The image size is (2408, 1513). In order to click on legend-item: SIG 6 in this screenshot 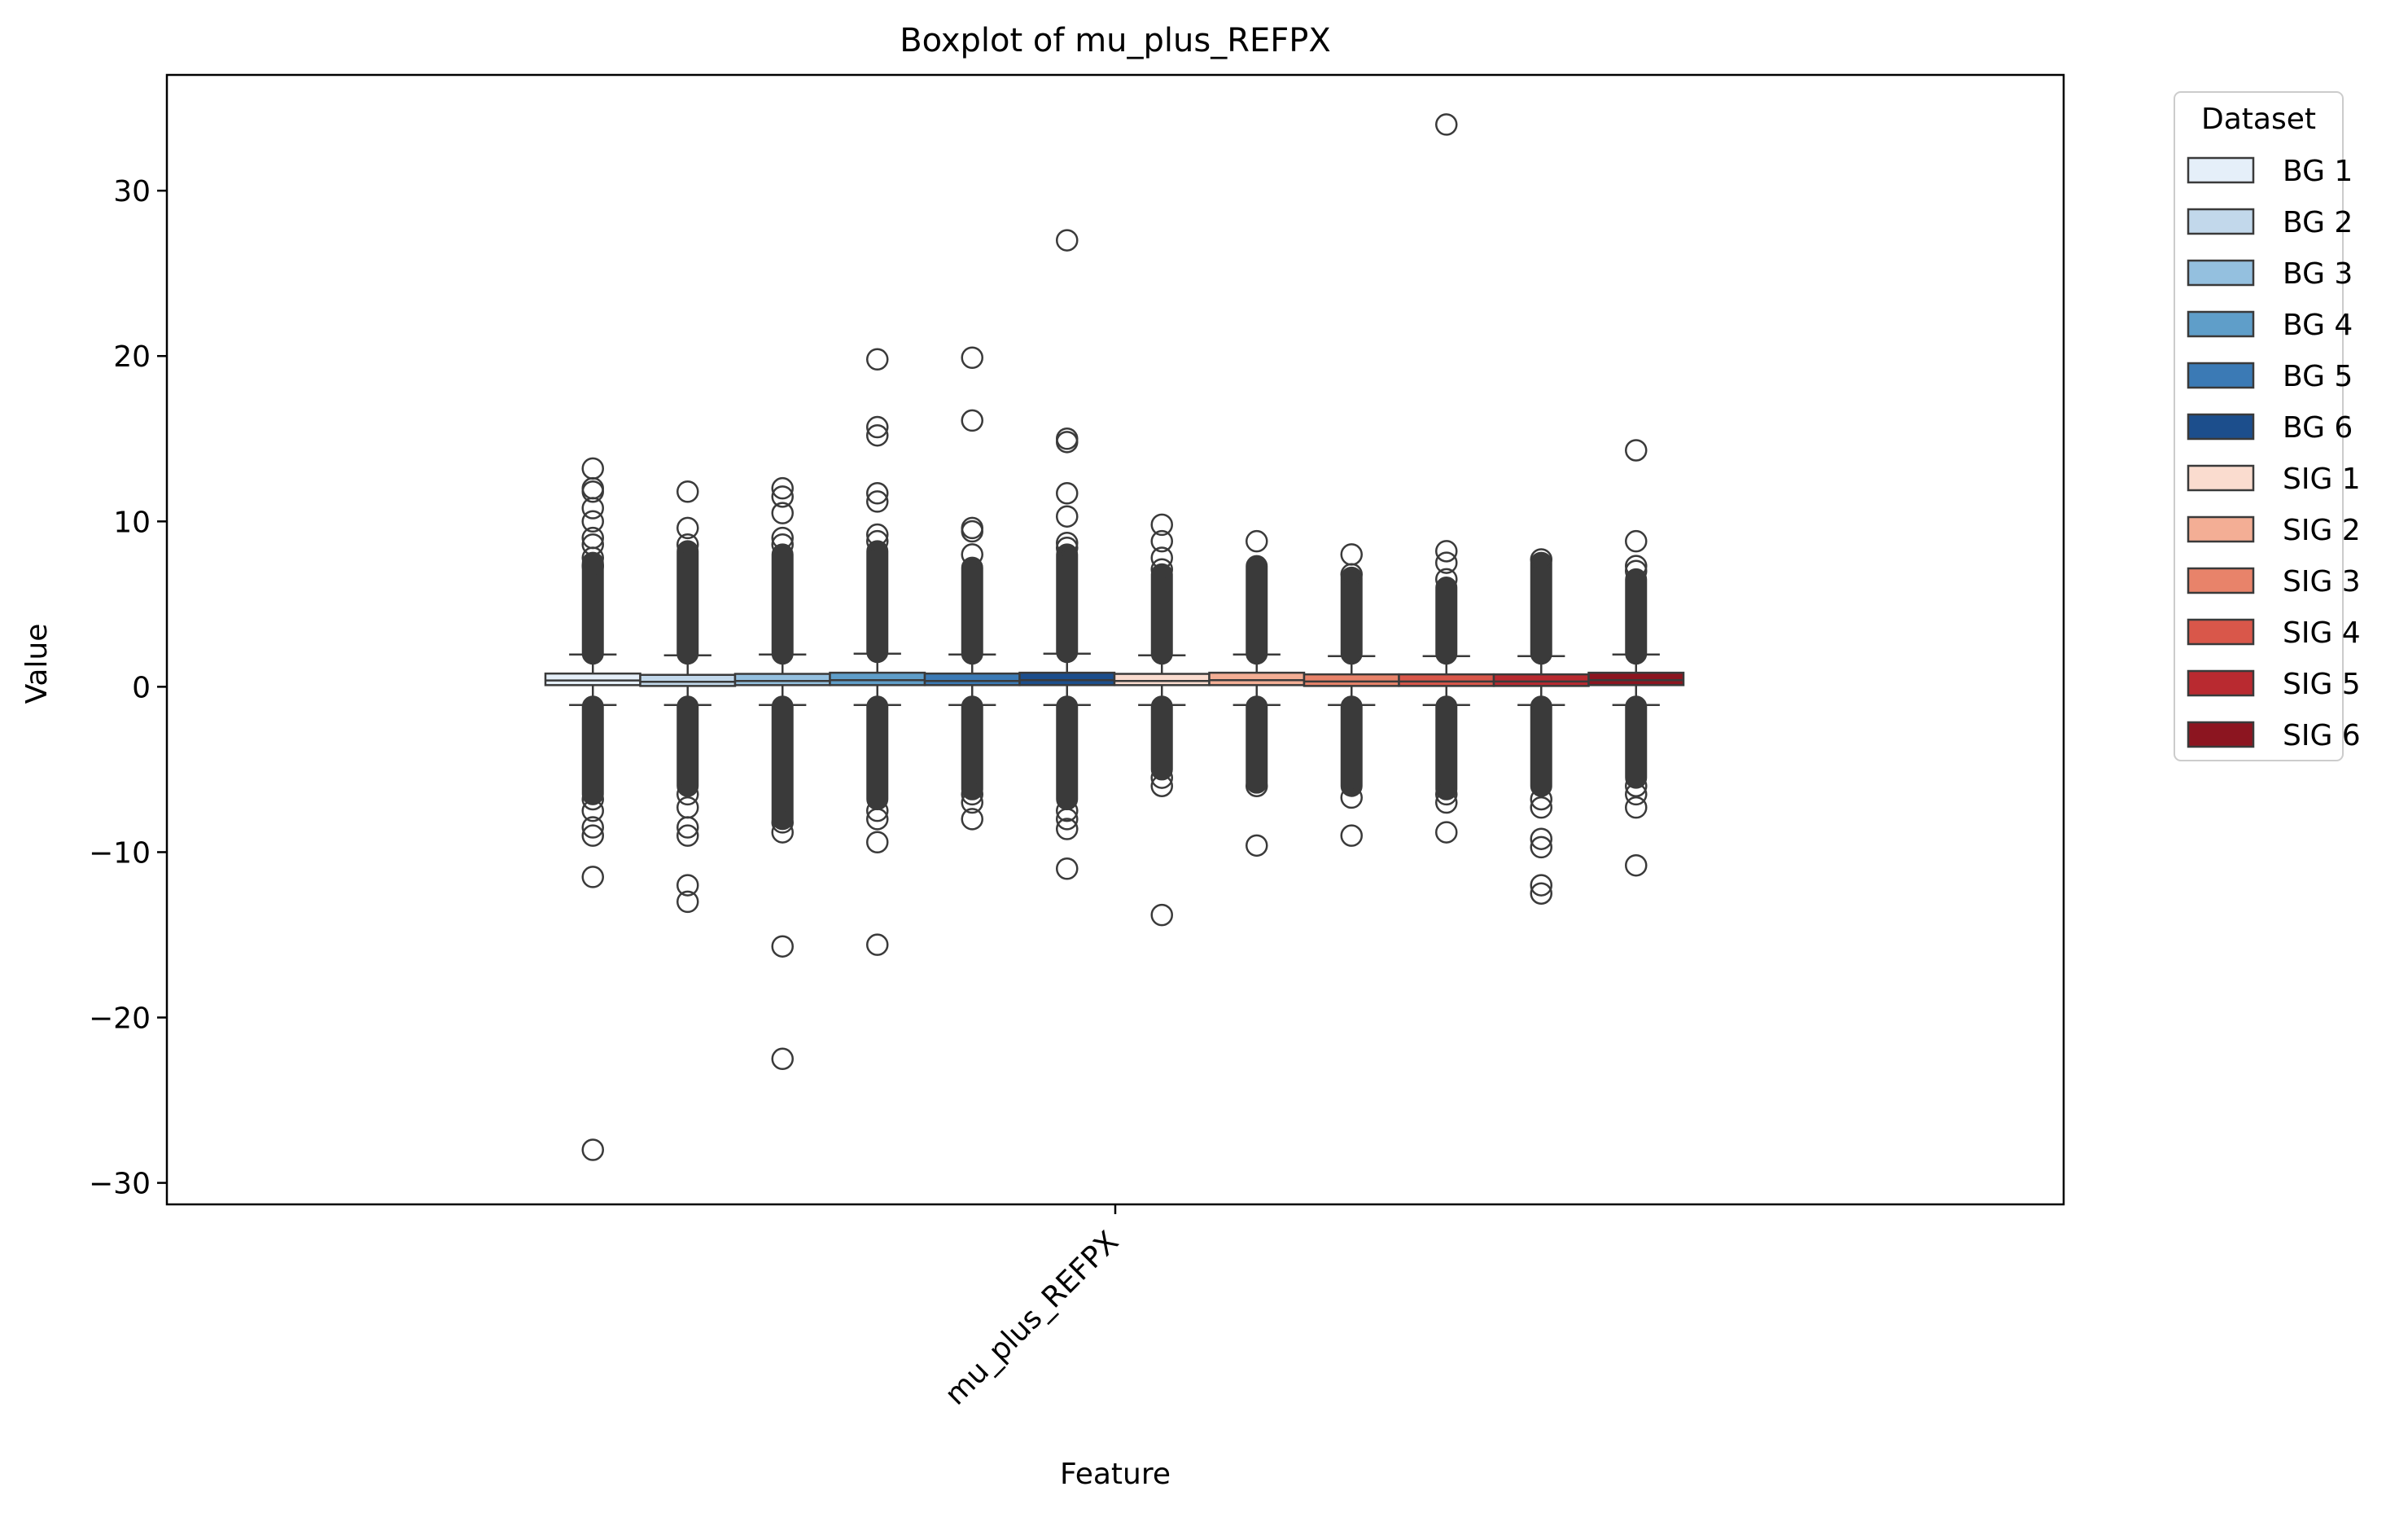, I will do `click(2274, 735)`.